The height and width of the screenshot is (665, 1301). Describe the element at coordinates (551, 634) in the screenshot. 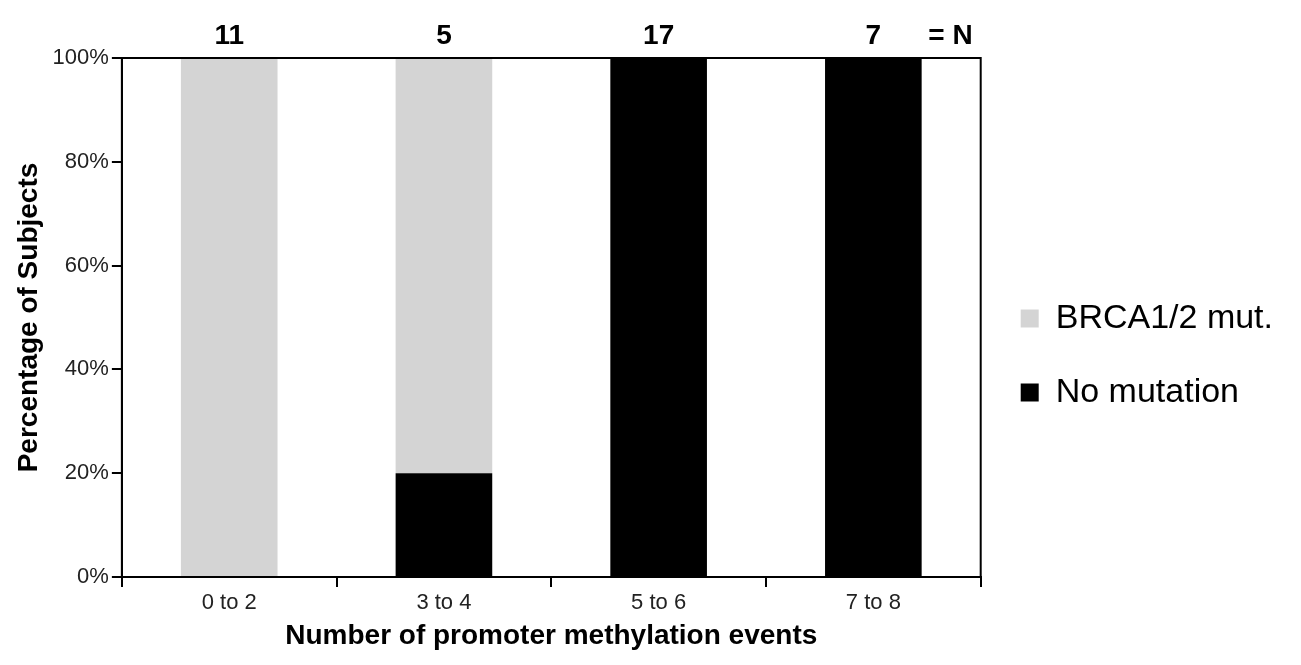

I see `x-axis-title: Number of promoter methylation events` at that location.